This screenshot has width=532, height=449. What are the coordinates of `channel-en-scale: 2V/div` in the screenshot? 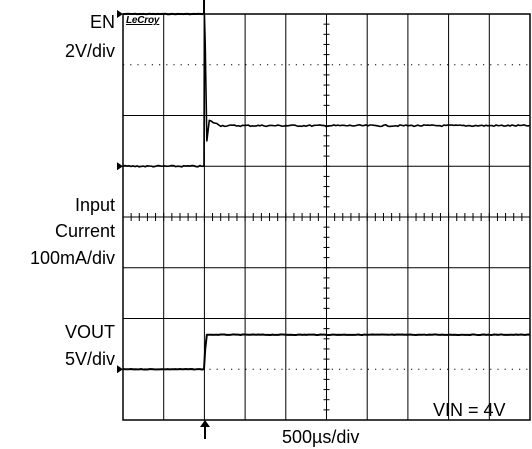 It's located at (89, 51).